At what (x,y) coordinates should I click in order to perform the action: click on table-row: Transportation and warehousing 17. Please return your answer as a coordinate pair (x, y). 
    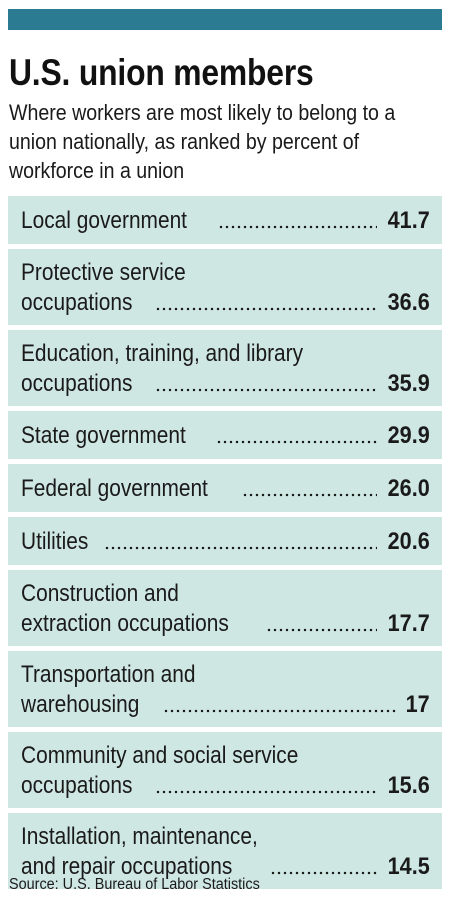
    Looking at the image, I should click on (225, 689).